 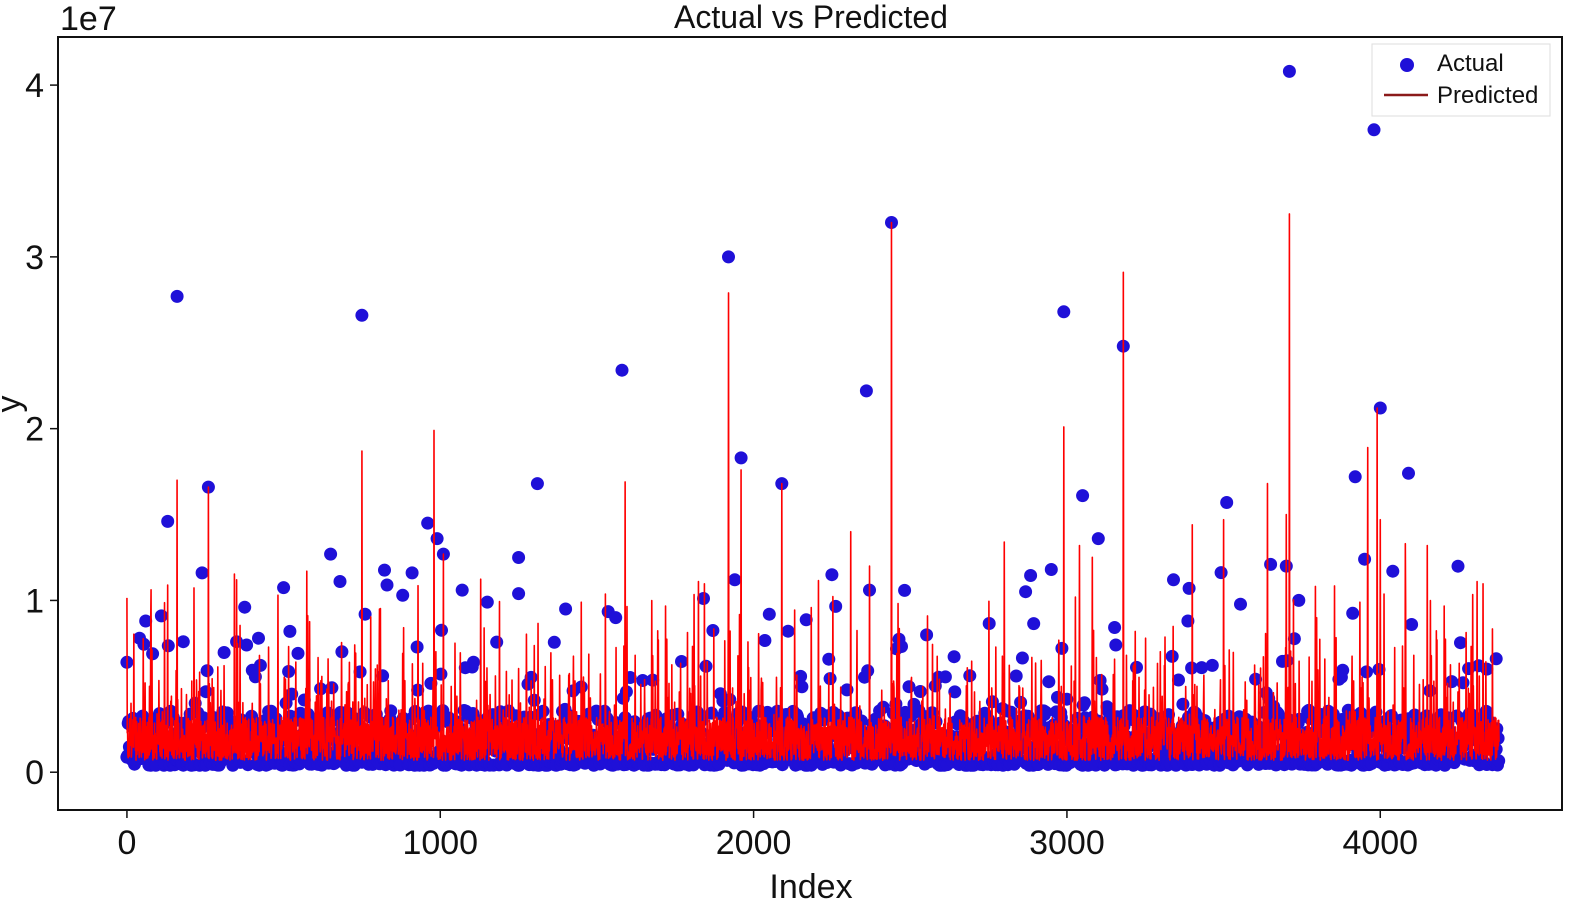 I want to click on legend-actual-label: Actual, so click(x=1470, y=63).